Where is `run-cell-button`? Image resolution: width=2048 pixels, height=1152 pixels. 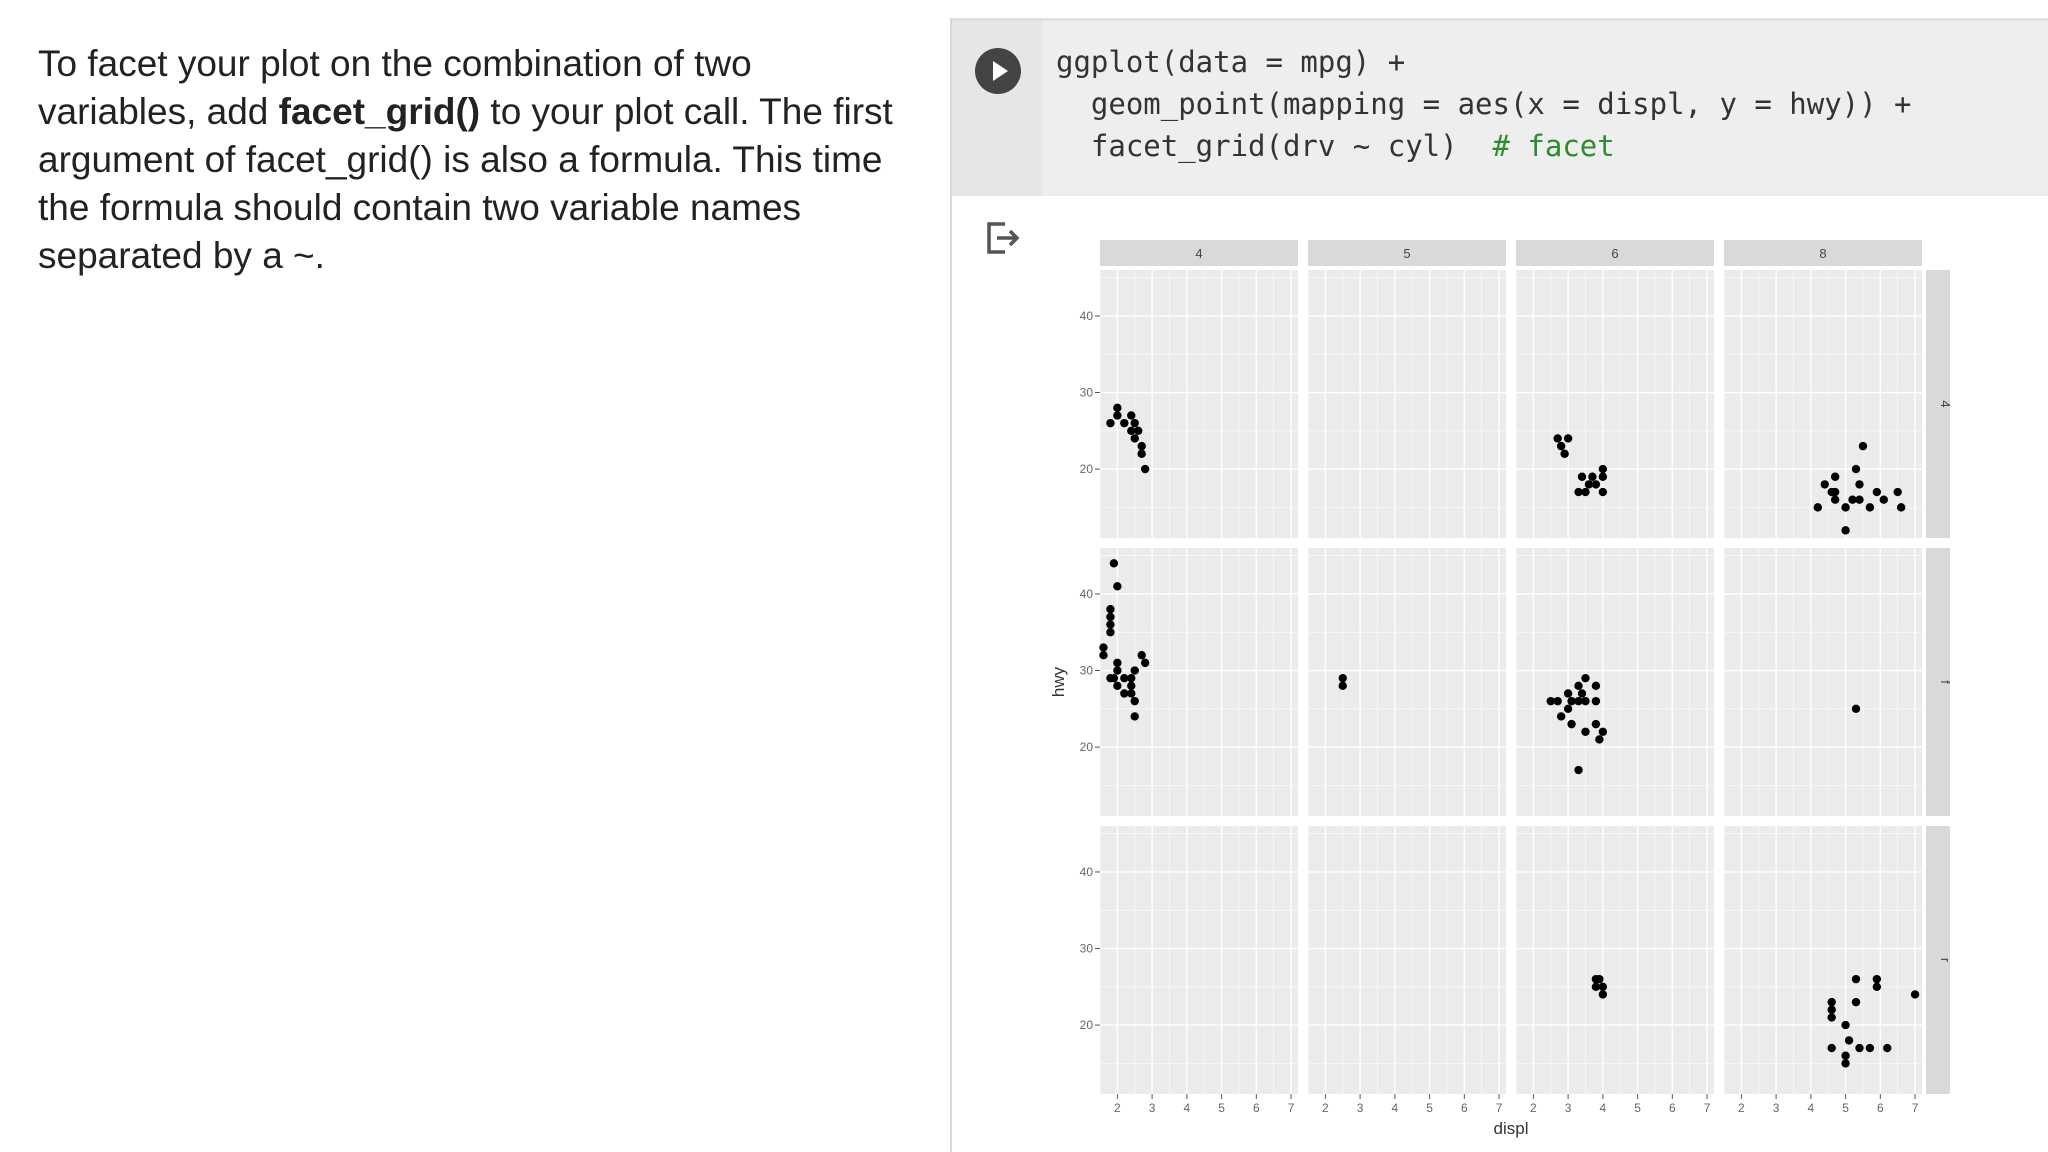
run-cell-button is located at coordinates (998, 71).